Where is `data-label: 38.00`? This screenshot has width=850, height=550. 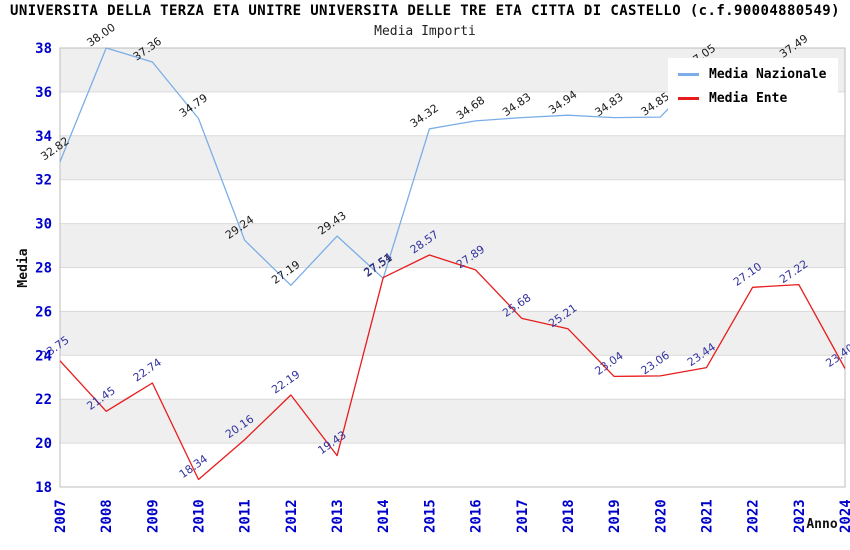 data-label: 38.00 is located at coordinates (101, 35).